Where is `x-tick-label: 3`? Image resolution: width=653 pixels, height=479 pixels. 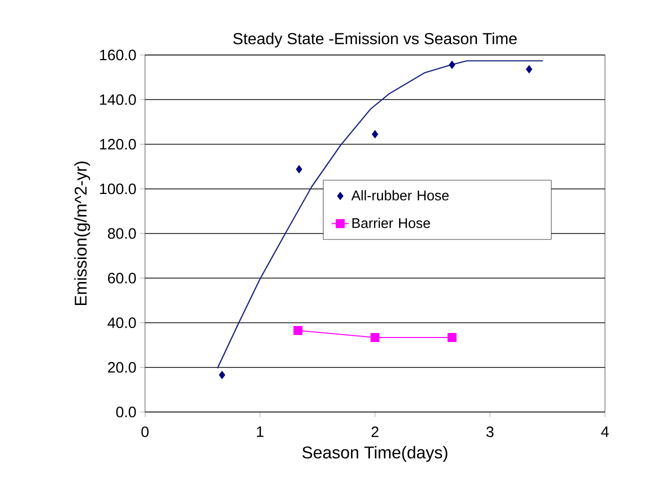
x-tick-label: 3 is located at coordinates (490, 432).